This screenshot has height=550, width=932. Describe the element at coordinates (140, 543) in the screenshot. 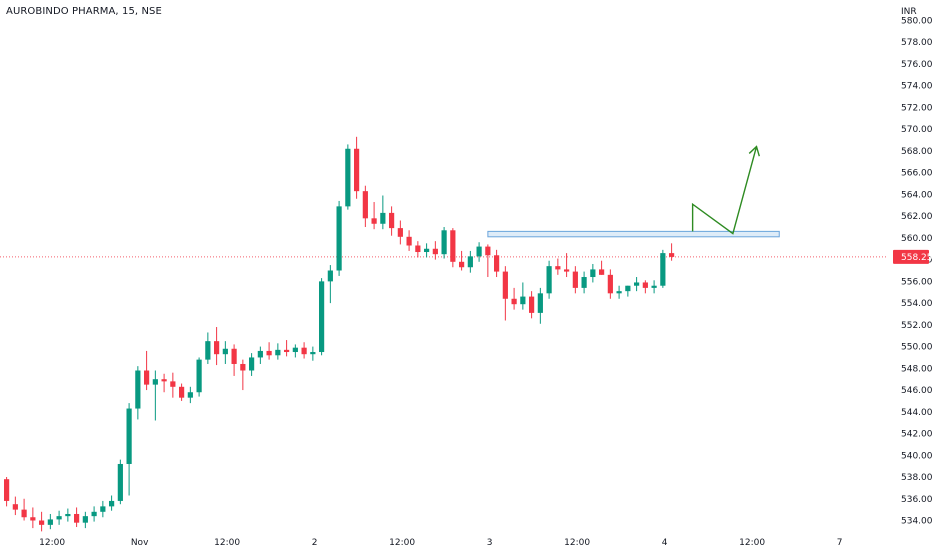

I see `x-tick-label: Nov` at that location.